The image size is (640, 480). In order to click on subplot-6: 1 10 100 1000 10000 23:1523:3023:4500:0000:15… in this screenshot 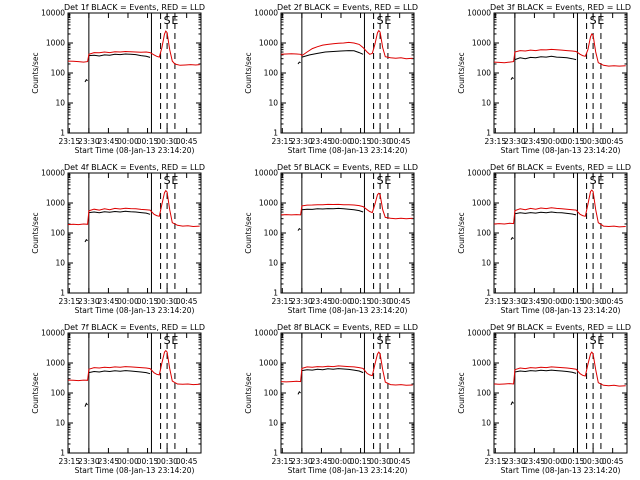, I will do `click(544, 239)`.